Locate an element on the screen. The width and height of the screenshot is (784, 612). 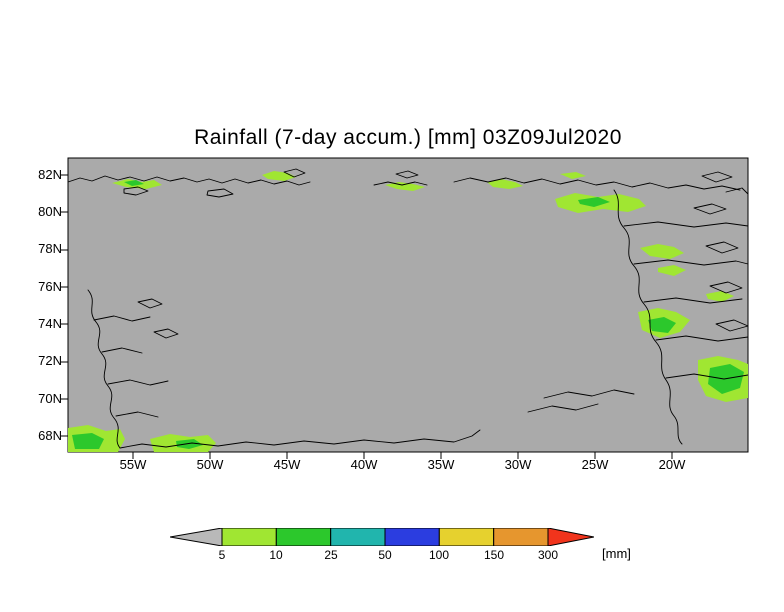
x-axis-label: 20W is located at coordinates (672, 464).